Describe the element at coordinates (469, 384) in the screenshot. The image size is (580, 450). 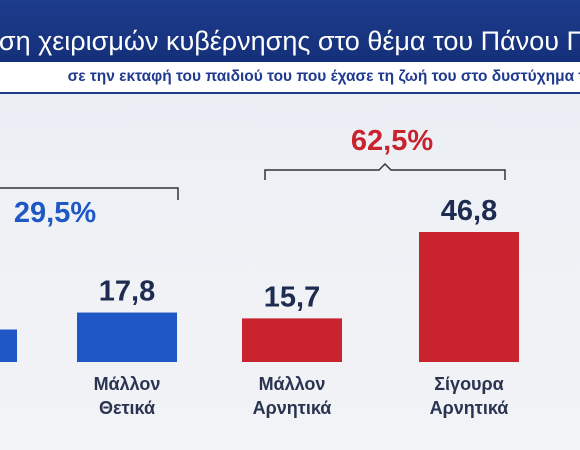
I see `category-label-3-0: Σίγουρα` at that location.